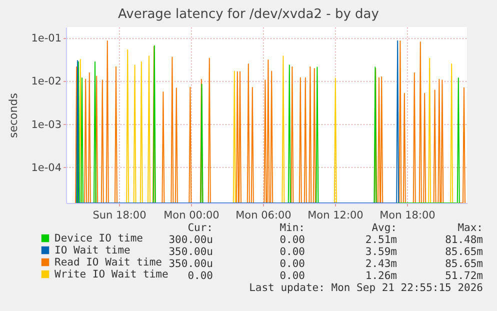 The height and width of the screenshot is (311, 497). What do you see at coordinates (46, 82) in the screenshot?
I see `y-tick-label: 1e-02` at bounding box center [46, 82].